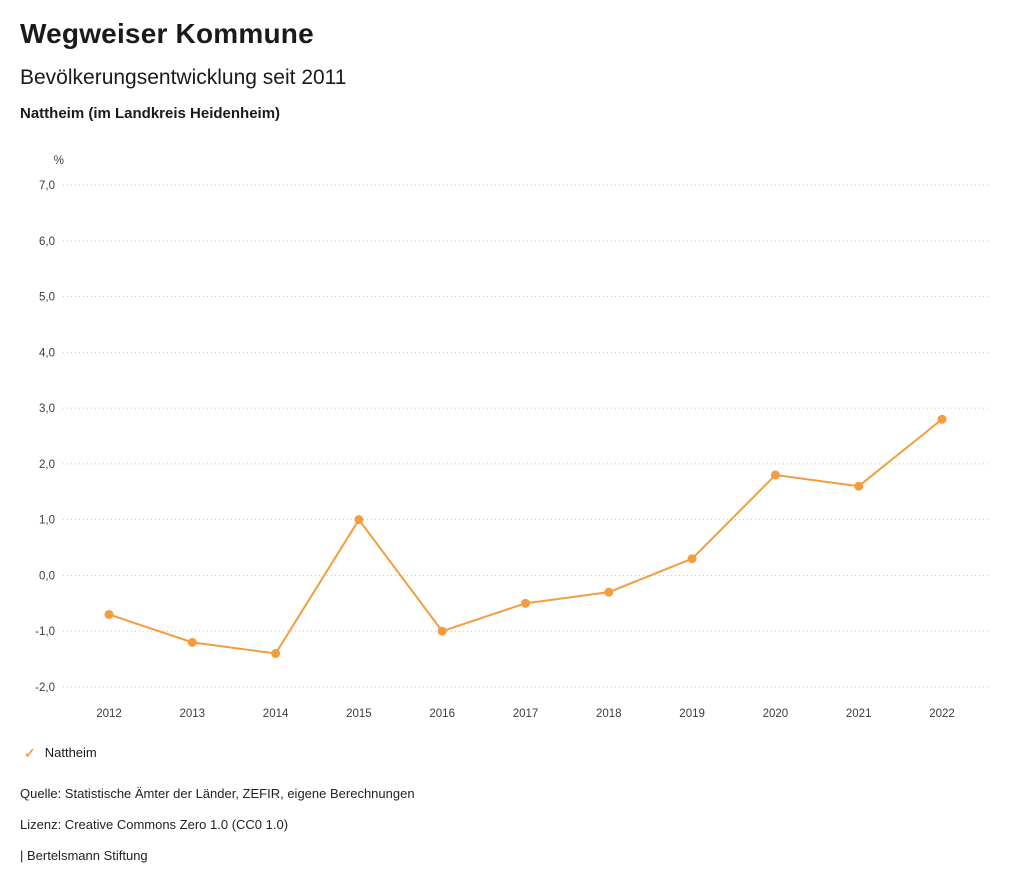  What do you see at coordinates (47, 576) in the screenshot?
I see `y-tick-label: 0,0` at bounding box center [47, 576].